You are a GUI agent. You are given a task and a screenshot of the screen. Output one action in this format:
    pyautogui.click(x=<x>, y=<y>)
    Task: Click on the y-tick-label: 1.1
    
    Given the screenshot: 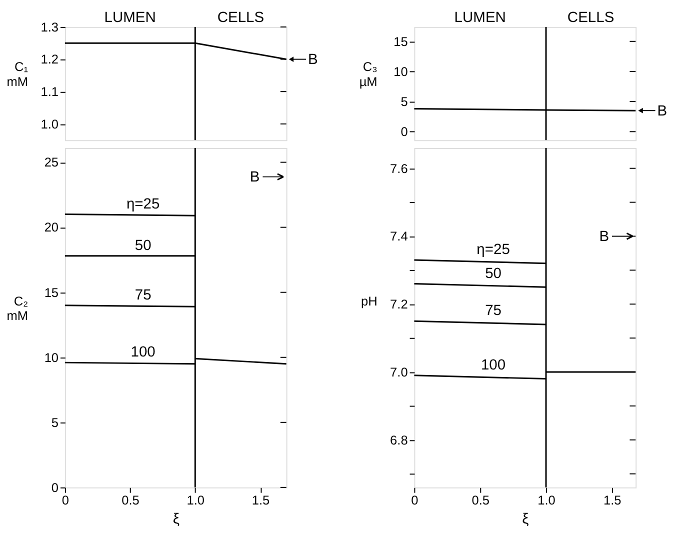 What is the action you would take?
    pyautogui.click(x=49, y=92)
    